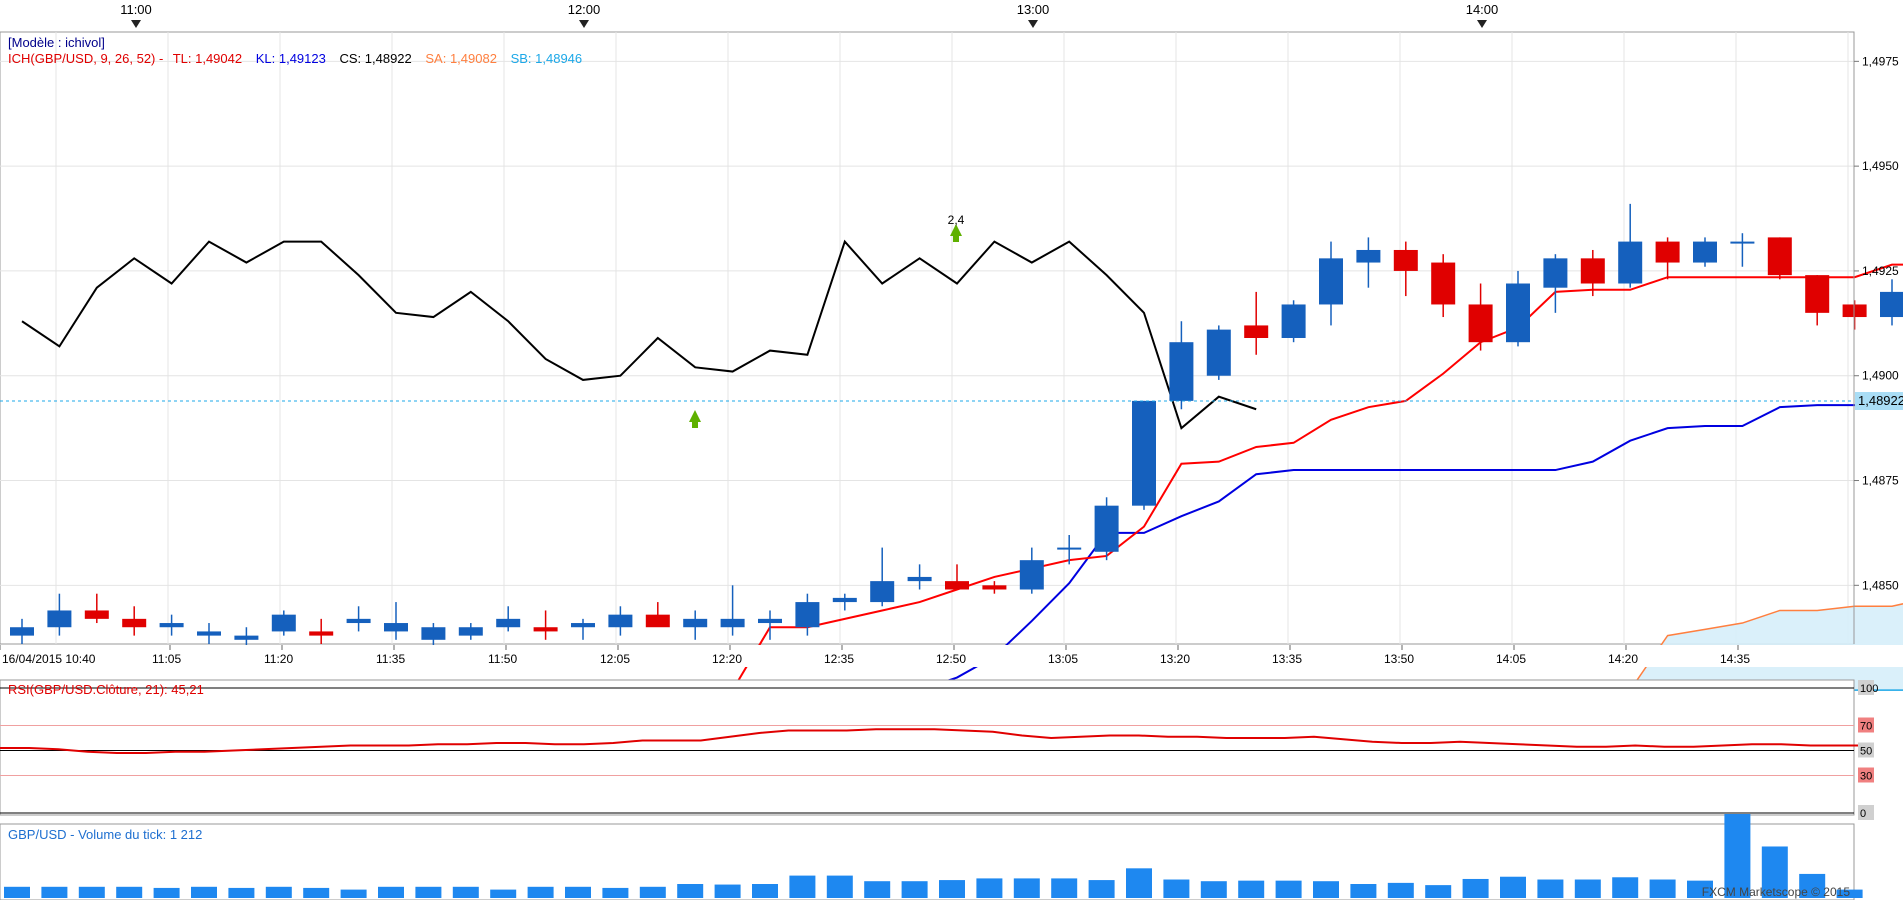  Describe the element at coordinates (1880, 481) in the screenshot. I see `price-tick-label: 1,4875` at that location.